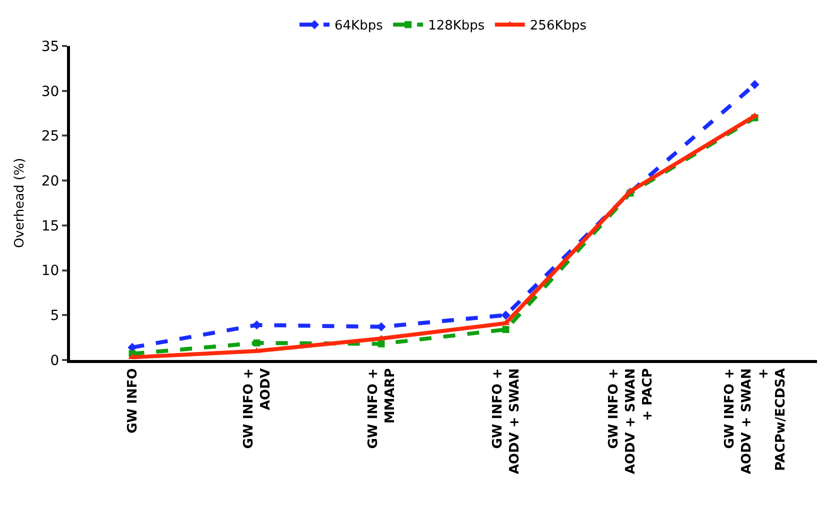 The width and height of the screenshot is (827, 510). What do you see at coordinates (50, 92) in the screenshot?
I see `y-tick-label: 30` at bounding box center [50, 92].